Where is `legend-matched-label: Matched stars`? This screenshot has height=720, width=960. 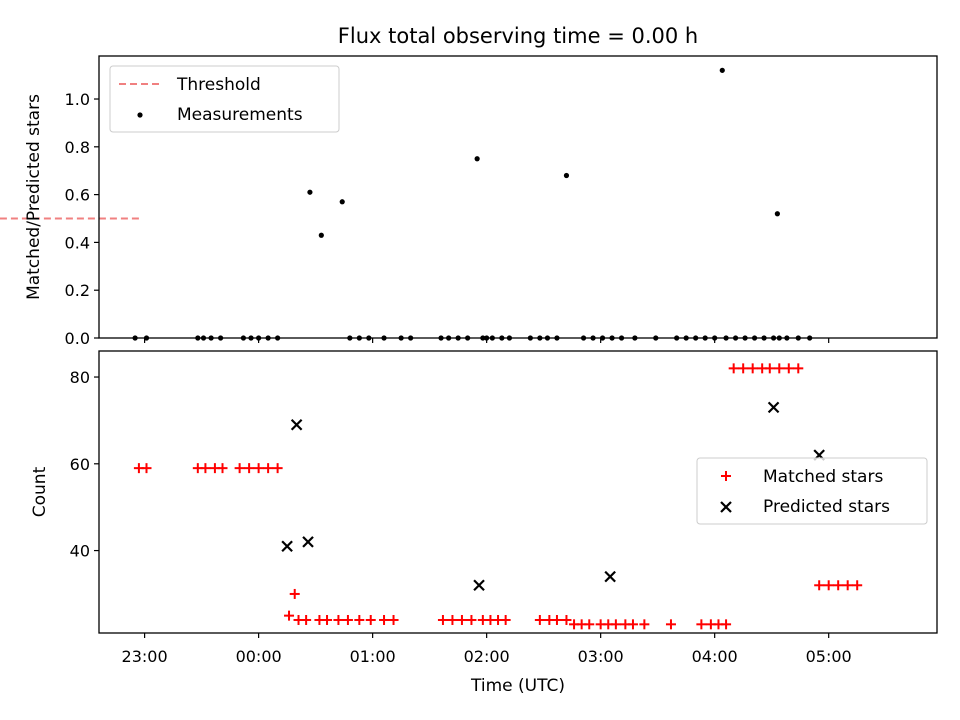
legend-matched-label: Matched stars is located at coordinates (823, 477).